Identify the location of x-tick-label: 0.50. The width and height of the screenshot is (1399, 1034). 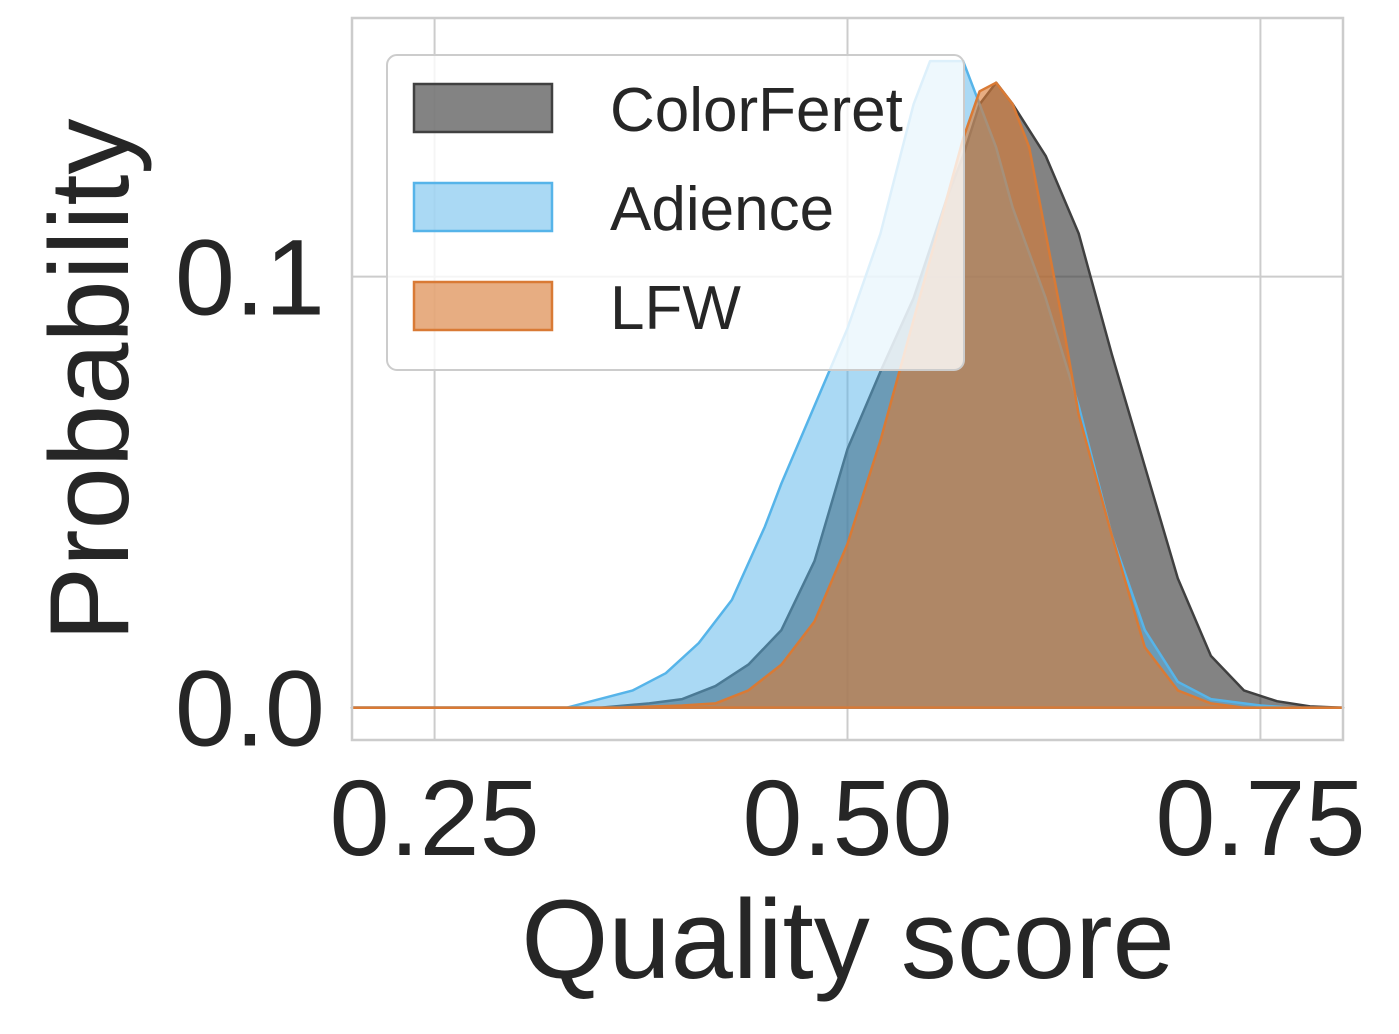
(847, 817).